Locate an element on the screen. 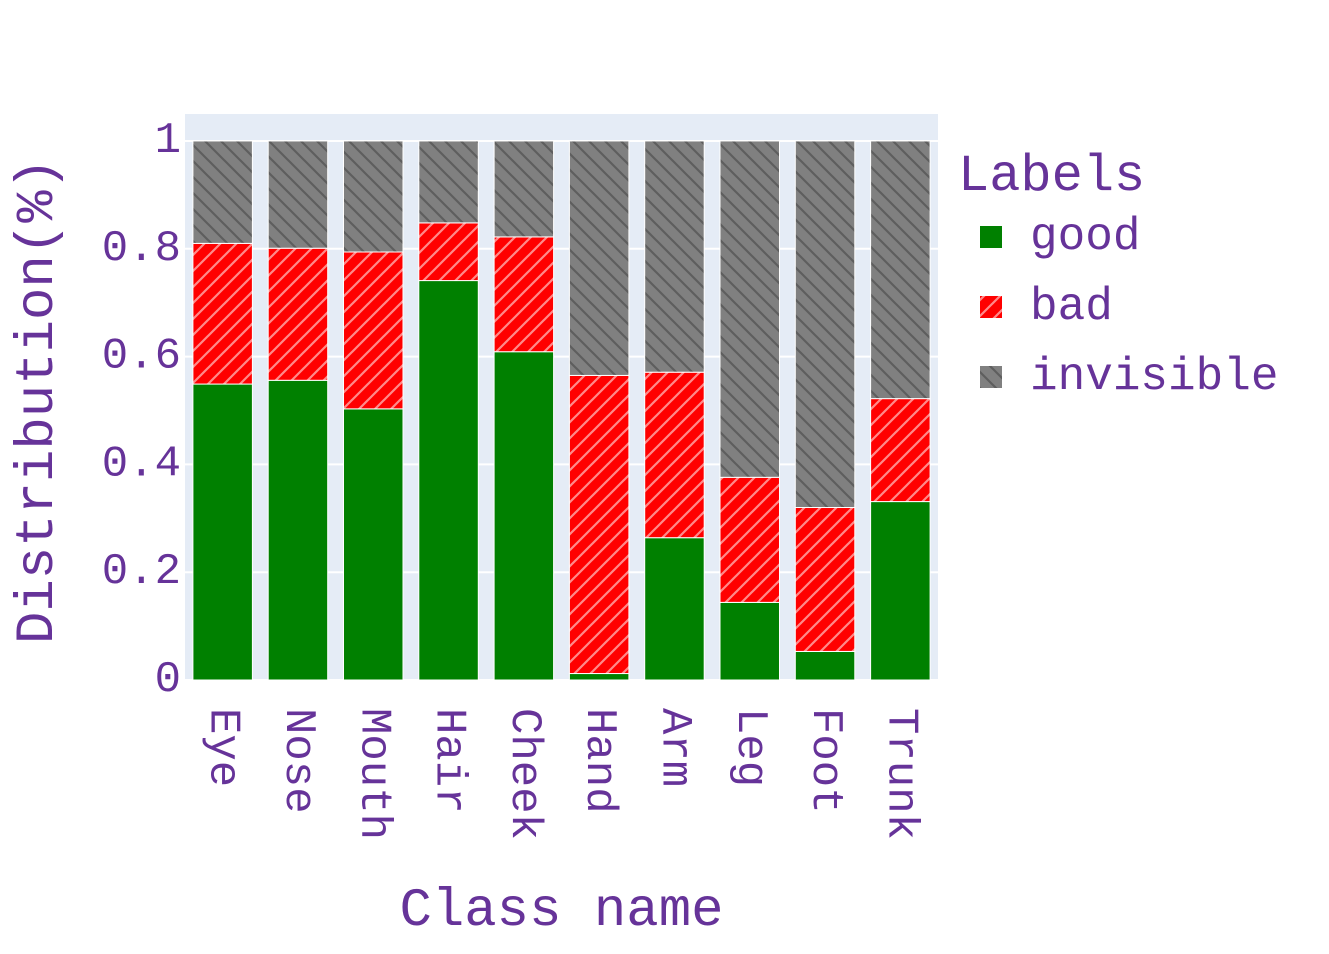  bar-bad-hand is located at coordinates (599, 524).